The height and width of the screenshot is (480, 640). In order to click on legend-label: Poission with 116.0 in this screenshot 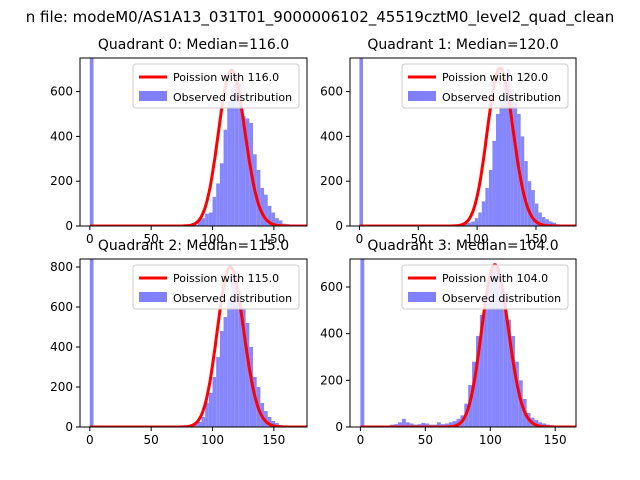, I will do `click(226, 77)`.